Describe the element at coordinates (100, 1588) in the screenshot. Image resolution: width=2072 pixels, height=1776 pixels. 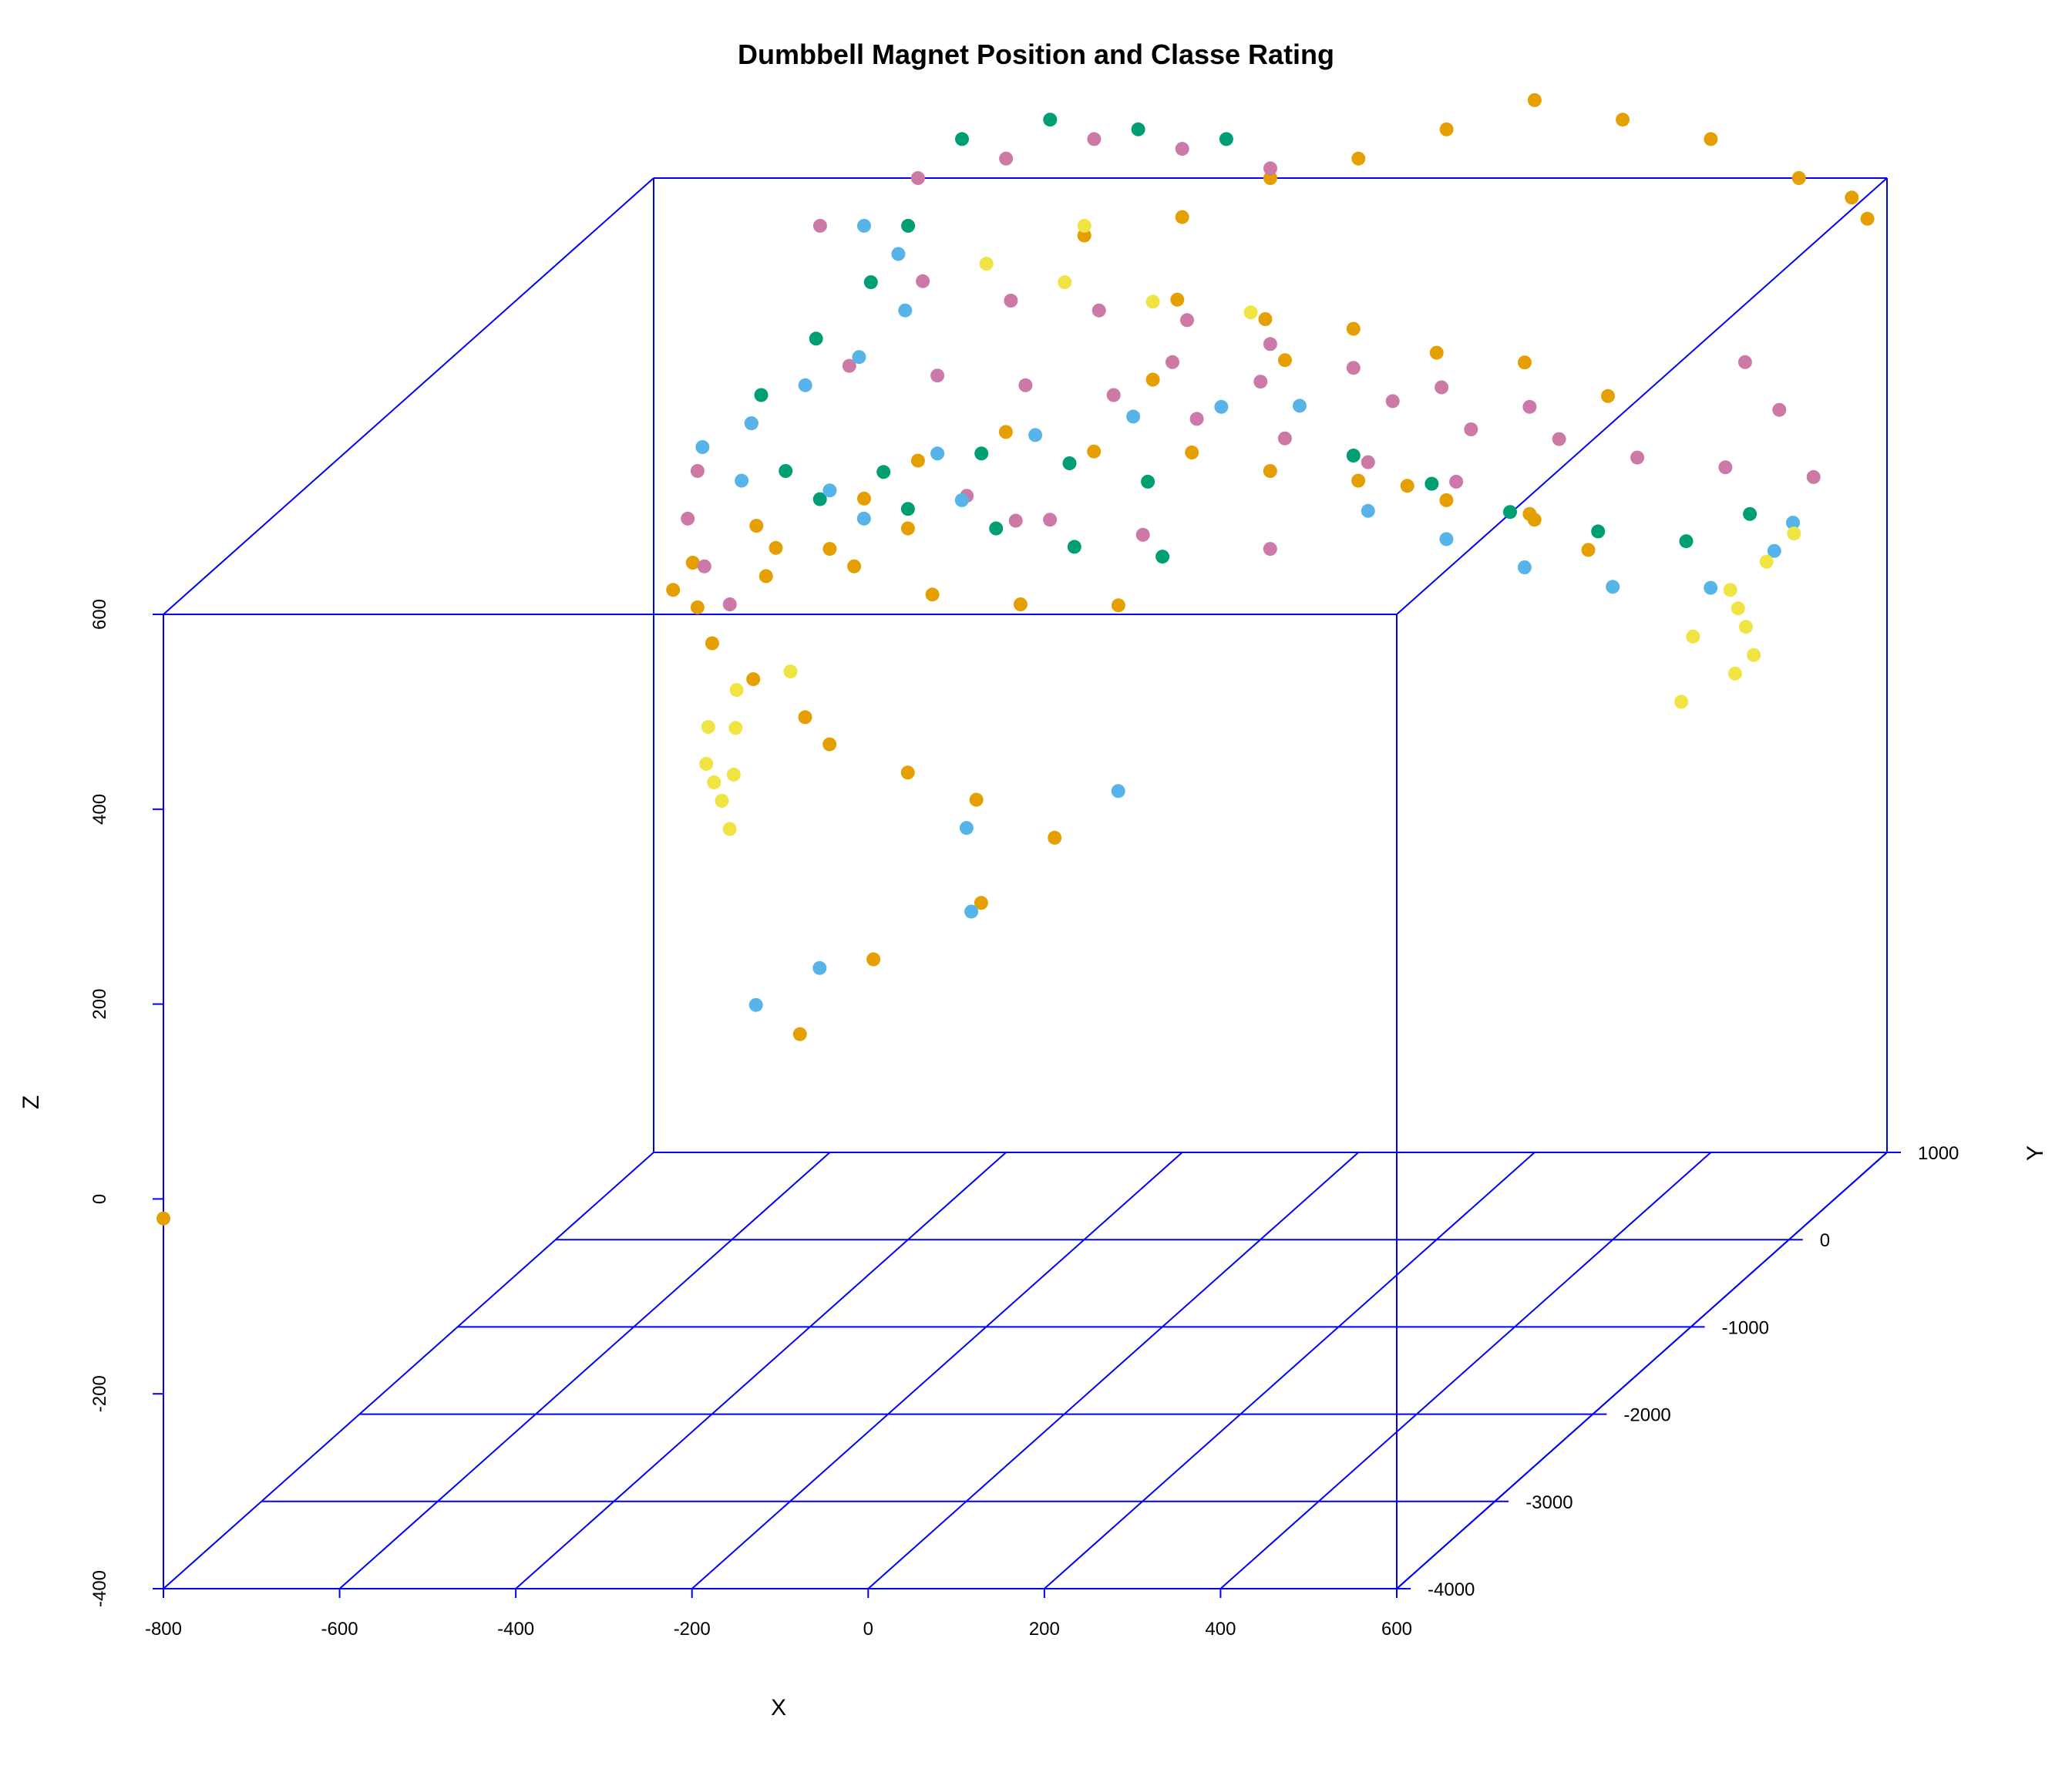
I see `z-tick-label: -400` at that location.